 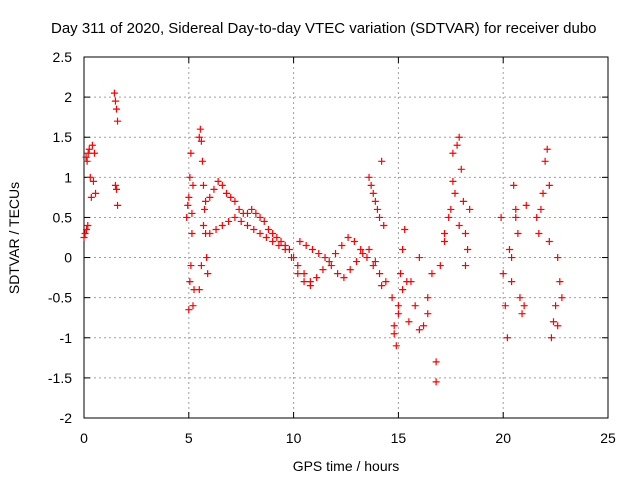 What do you see at coordinates (66, 338) in the screenshot?
I see `y-tick-label: -1` at bounding box center [66, 338].